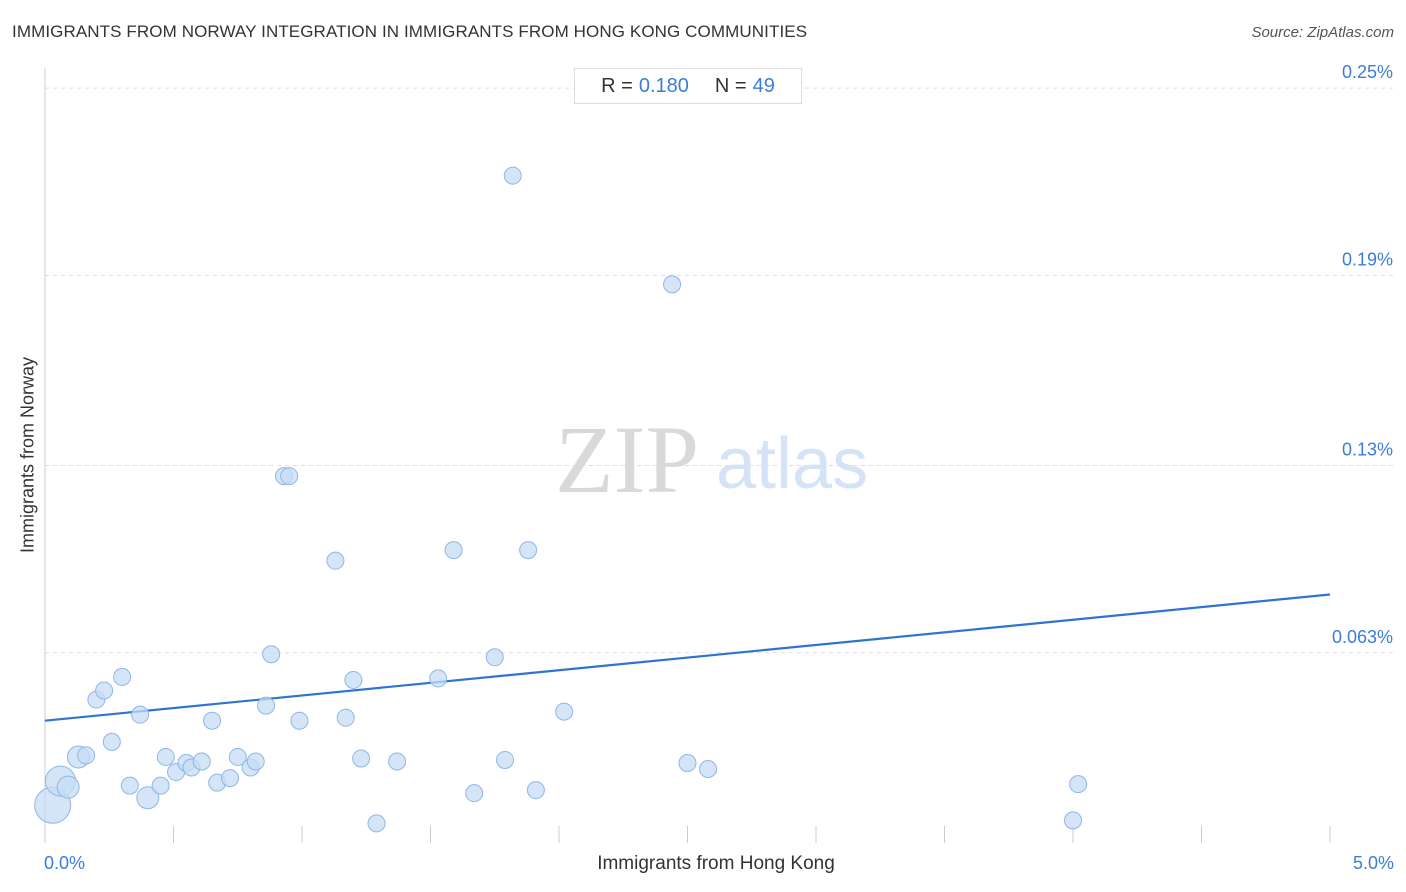 This screenshot has width=1406, height=892. I want to click on n-value: 49, so click(763, 85).